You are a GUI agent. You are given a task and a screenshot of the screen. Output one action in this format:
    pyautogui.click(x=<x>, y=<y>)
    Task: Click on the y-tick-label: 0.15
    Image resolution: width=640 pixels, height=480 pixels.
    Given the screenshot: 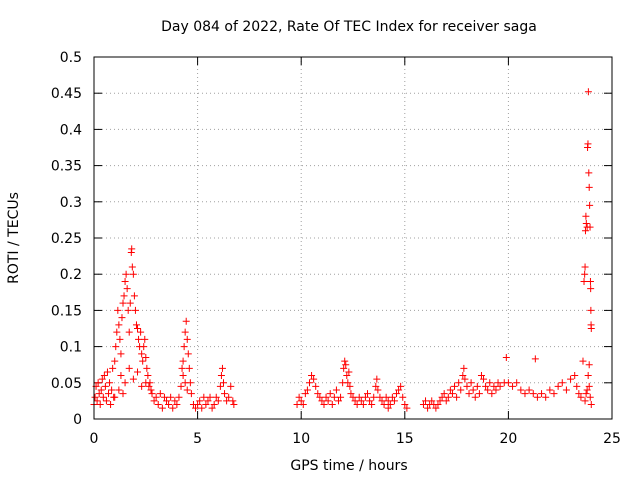 What is the action you would take?
    pyautogui.click(x=66, y=311)
    